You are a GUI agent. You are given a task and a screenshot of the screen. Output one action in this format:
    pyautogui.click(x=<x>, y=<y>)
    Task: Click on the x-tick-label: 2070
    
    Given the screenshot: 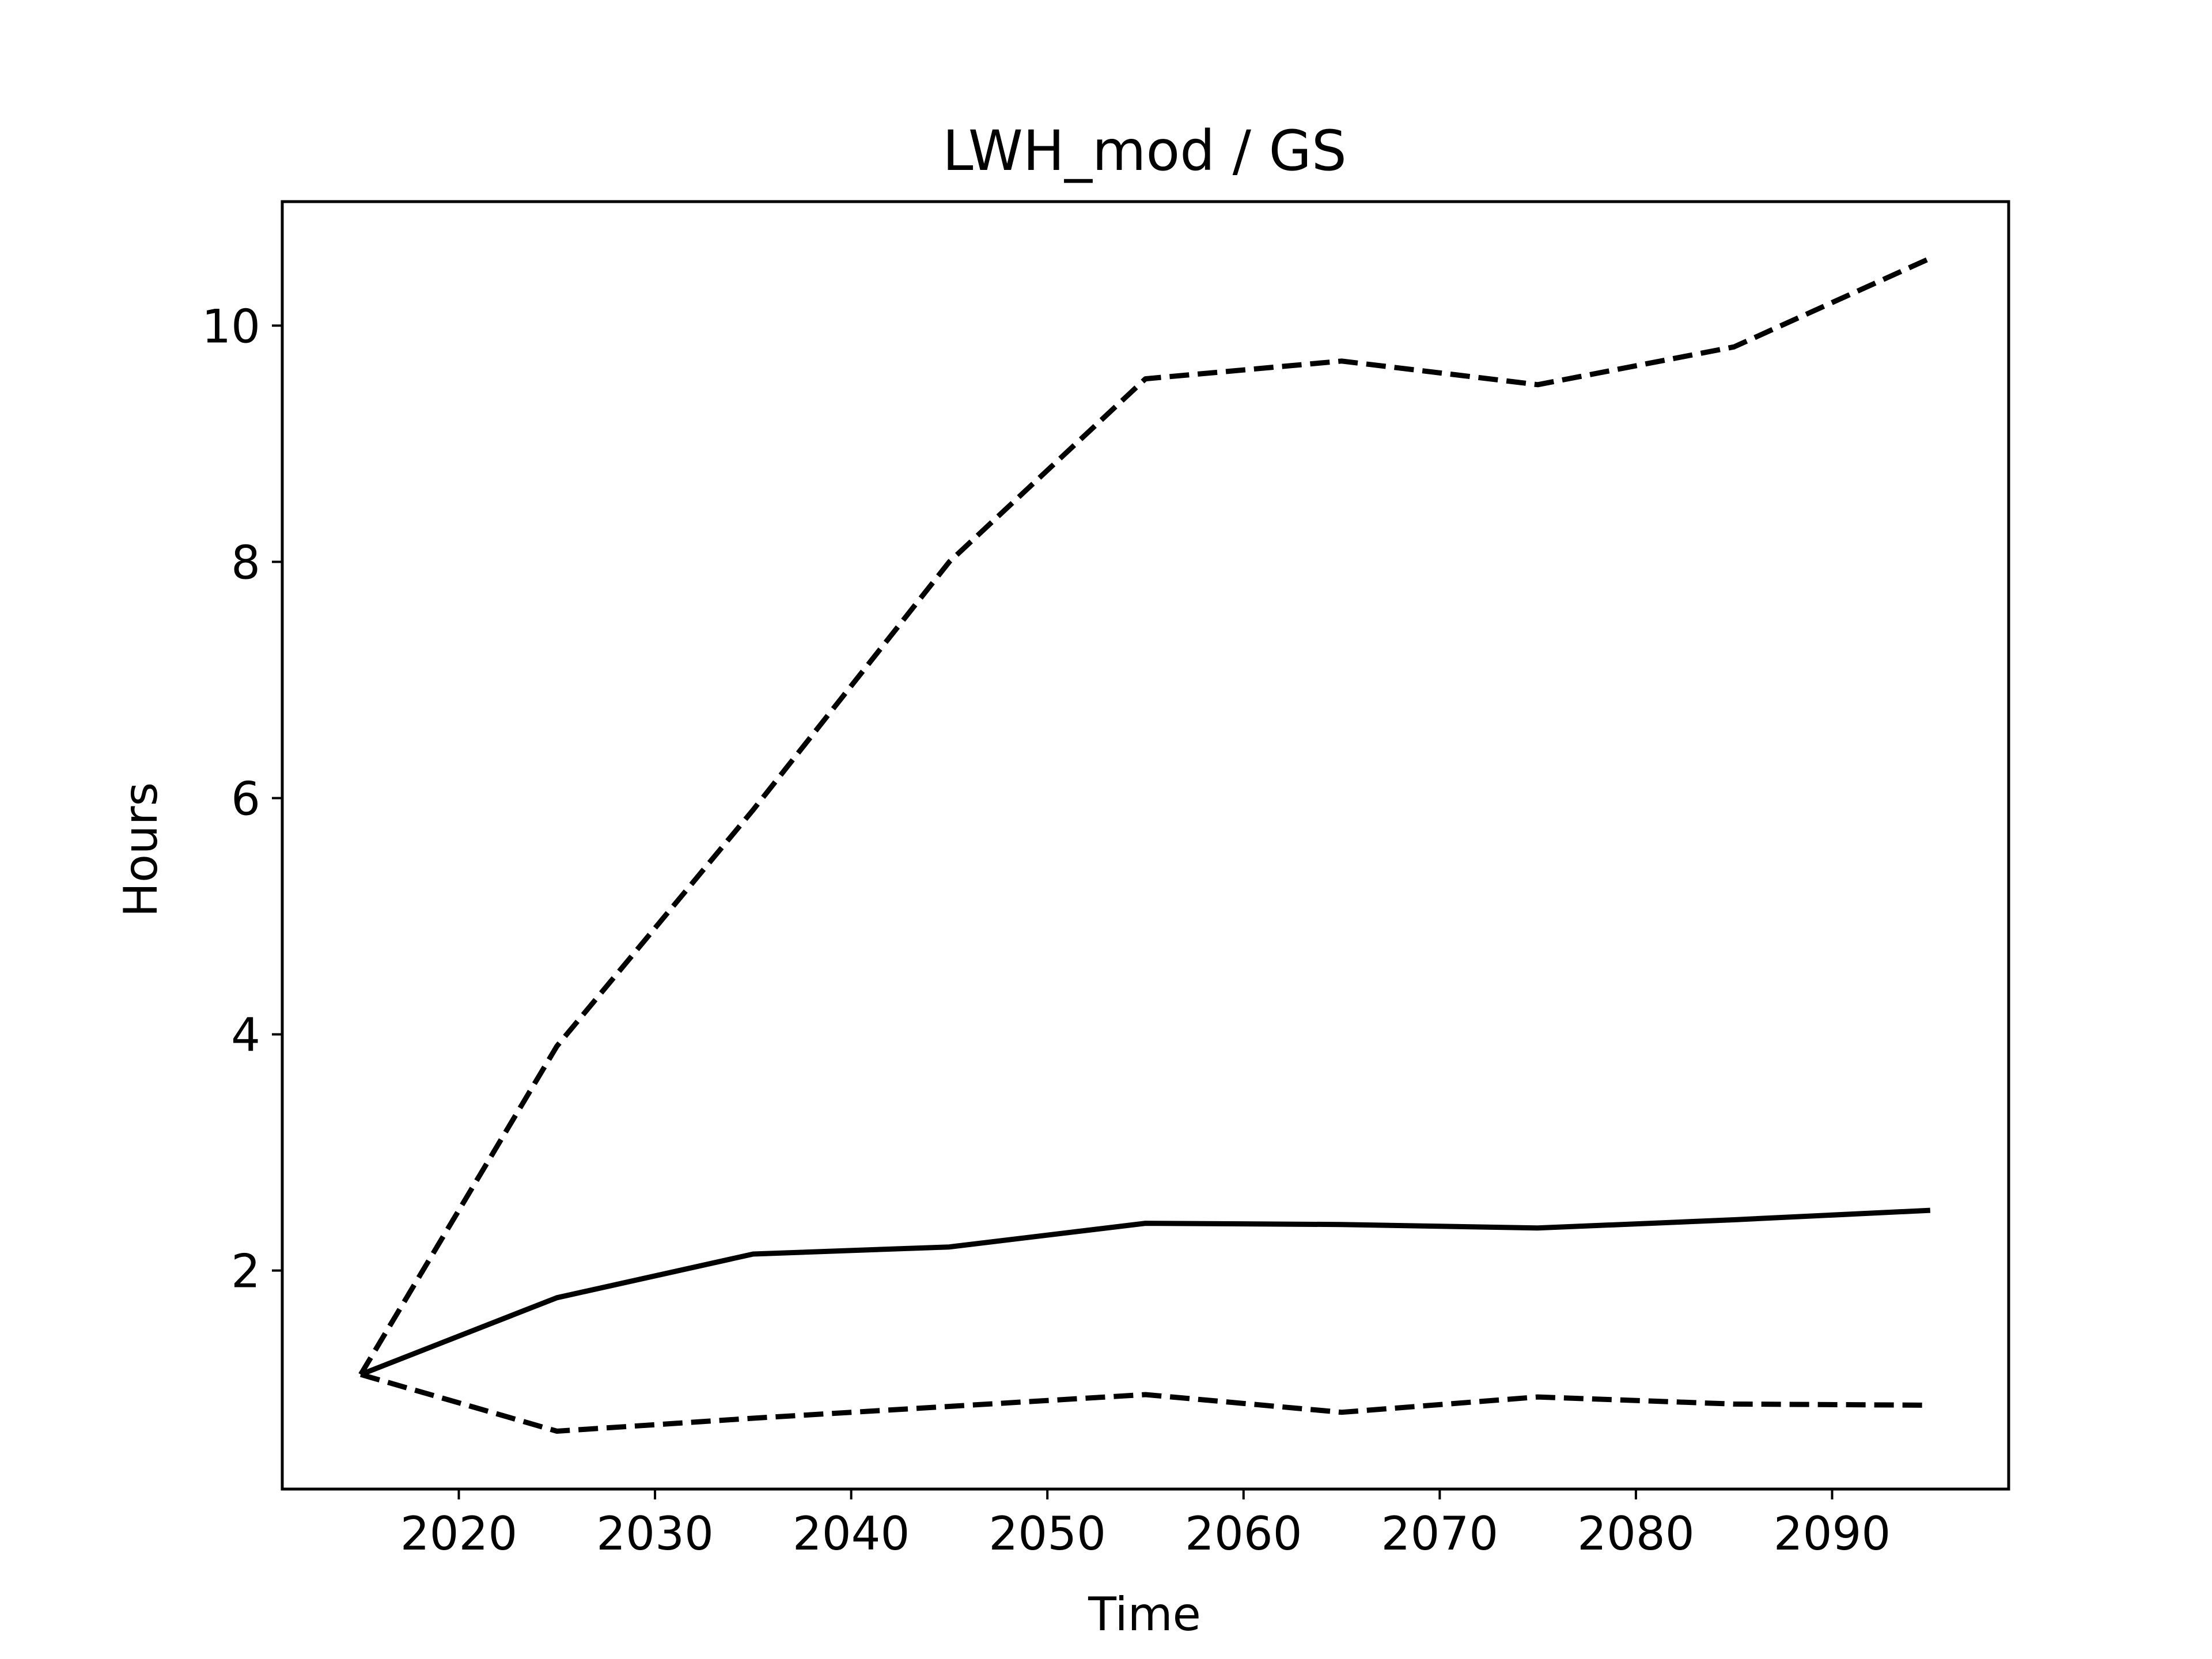 What is the action you would take?
    pyautogui.click(x=1440, y=1533)
    